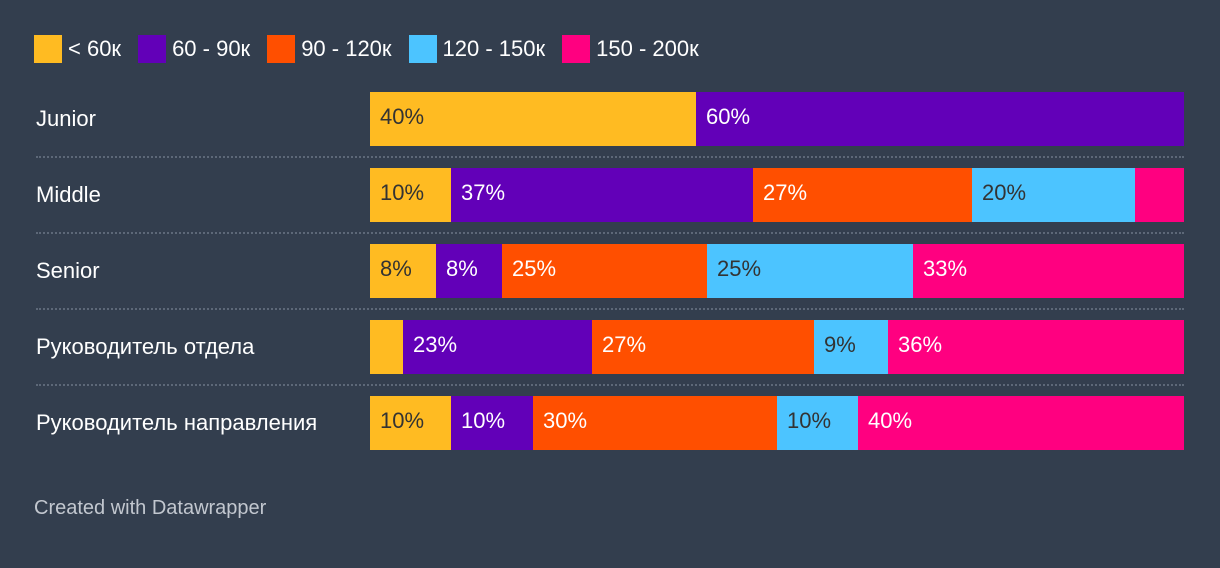 The width and height of the screenshot is (1220, 568). I want to click on data-label: 20%, so click(1004, 192).